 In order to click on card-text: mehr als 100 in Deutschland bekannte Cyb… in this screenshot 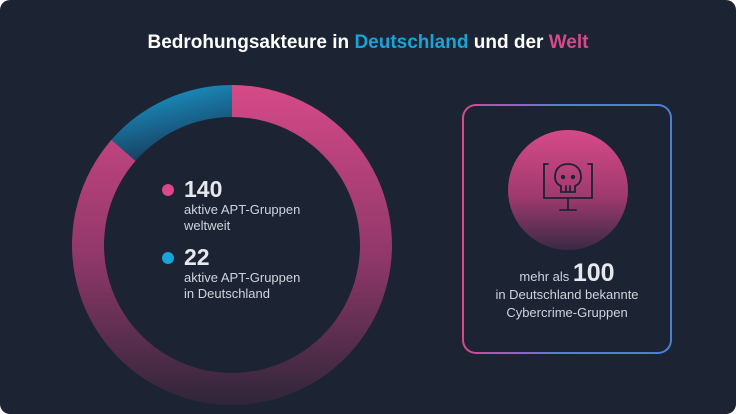, I will do `click(567, 291)`.